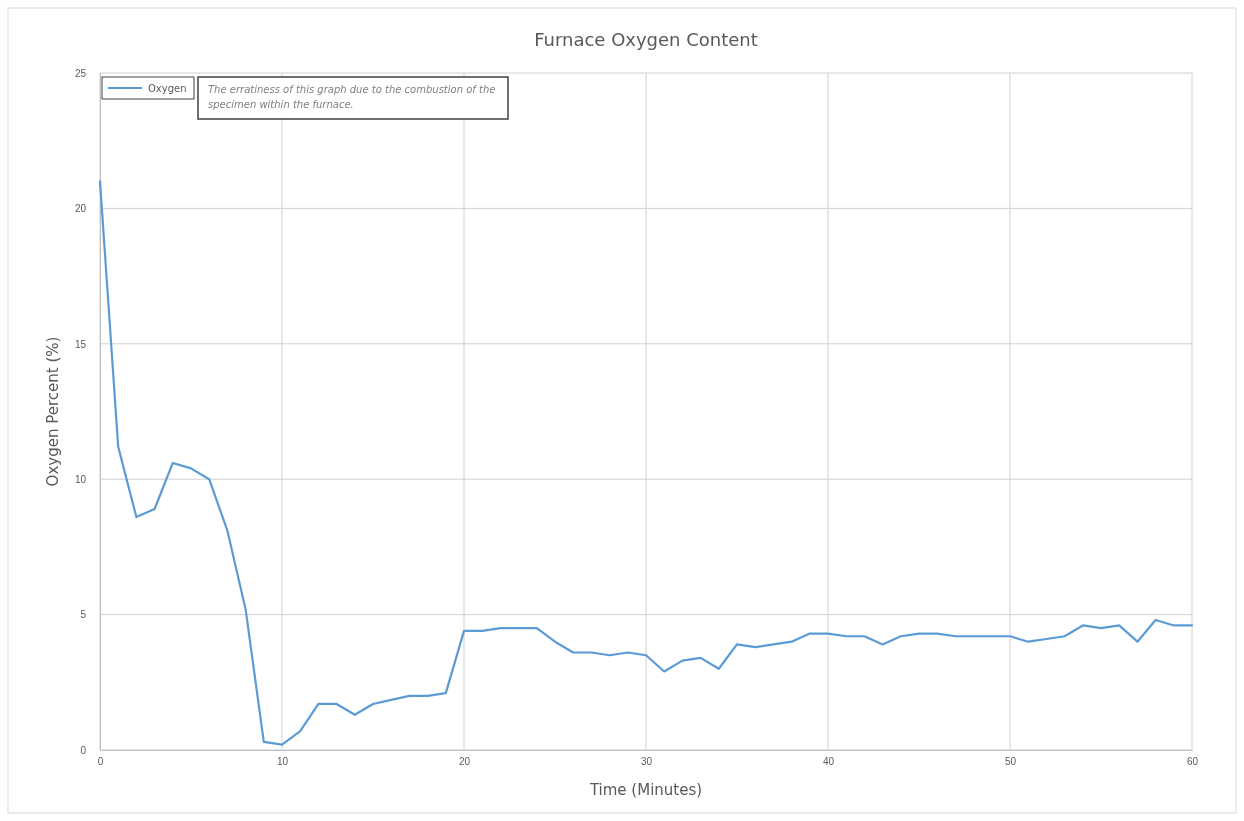  What do you see at coordinates (282, 762) in the screenshot?
I see `x-tick-label: 10` at bounding box center [282, 762].